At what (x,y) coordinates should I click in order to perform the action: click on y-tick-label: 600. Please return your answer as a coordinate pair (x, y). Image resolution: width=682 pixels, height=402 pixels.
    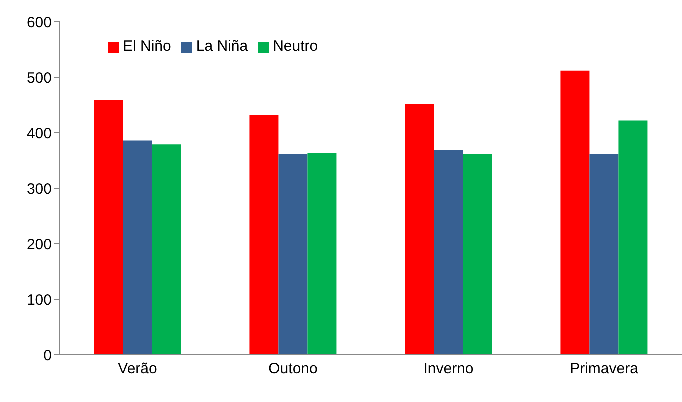
    Looking at the image, I should click on (39, 23).